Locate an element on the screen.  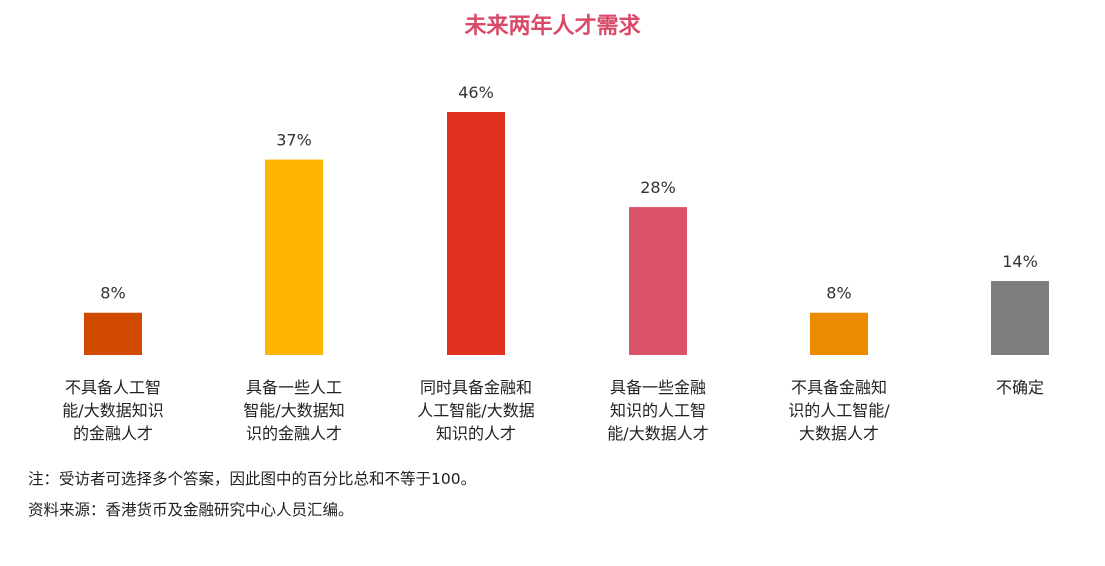
category-label-line: 人工智能/大数据 is located at coordinates (476, 410).